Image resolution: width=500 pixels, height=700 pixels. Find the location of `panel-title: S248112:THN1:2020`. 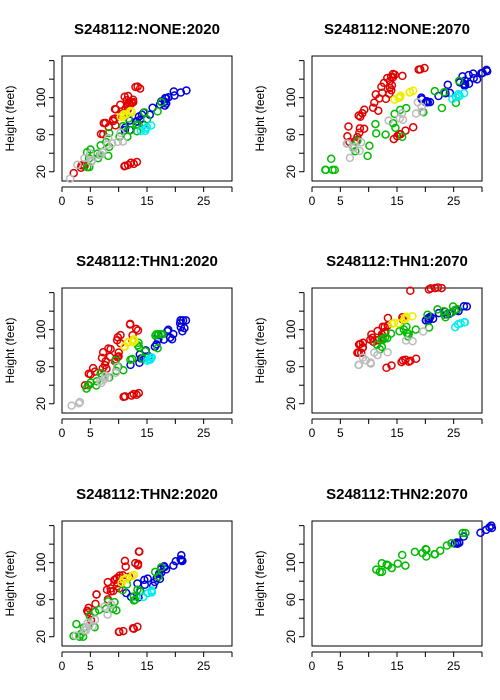

panel-title: S248112:THN1:2020 is located at coordinates (147, 261).